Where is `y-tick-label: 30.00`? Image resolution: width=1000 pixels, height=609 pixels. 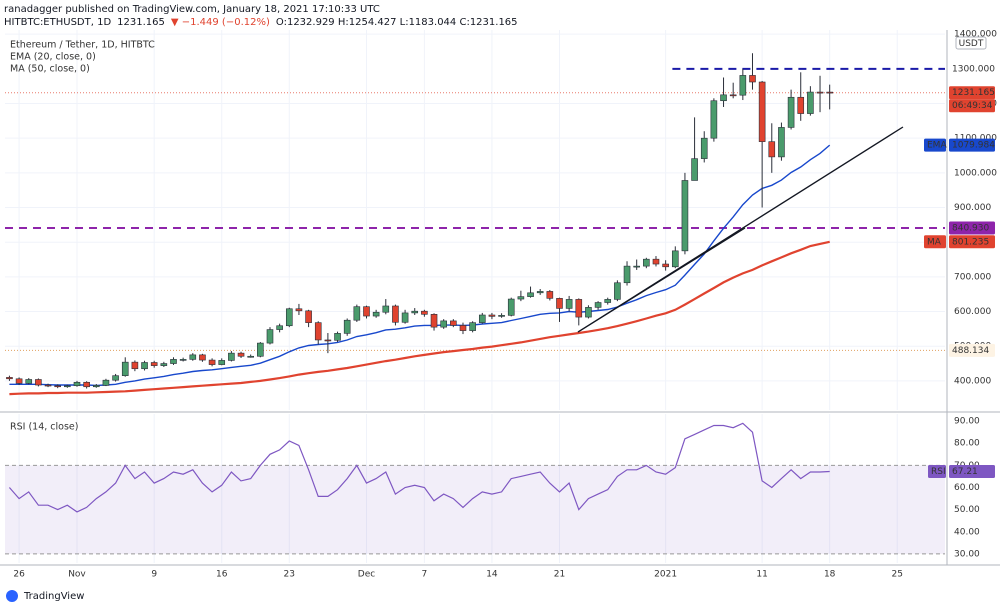
y-tick-label: 30.00 is located at coordinates (967, 554).